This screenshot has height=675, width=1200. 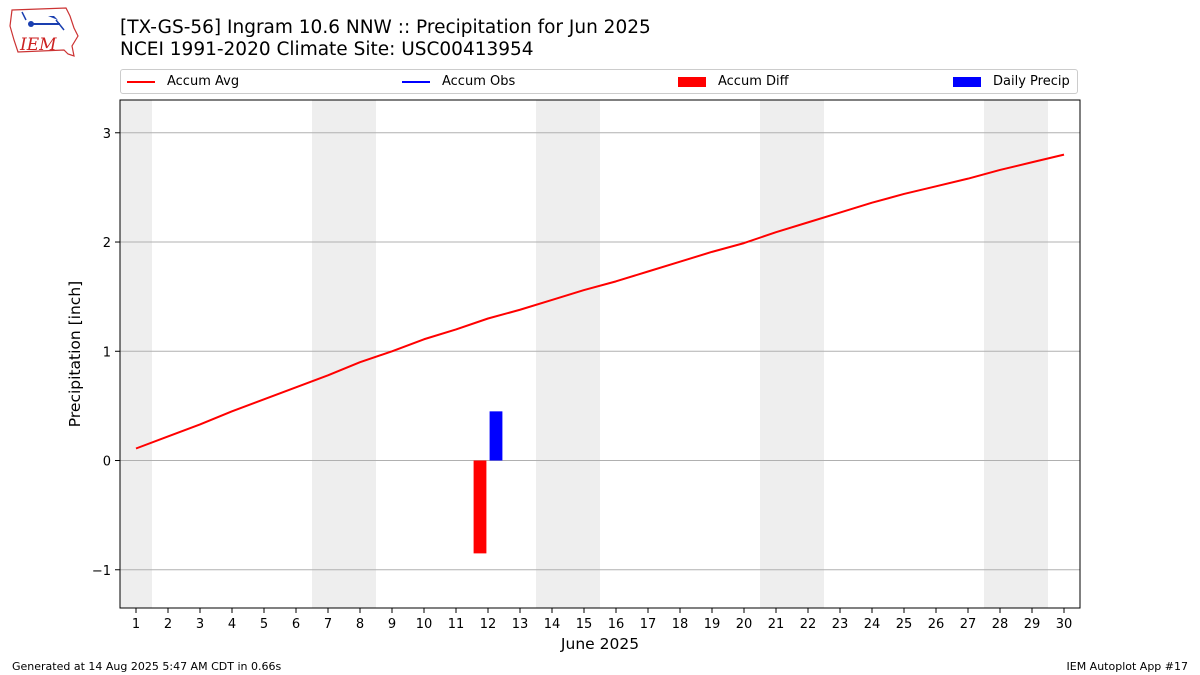 I want to click on ytick-label-1: 0, so click(x=107, y=462).